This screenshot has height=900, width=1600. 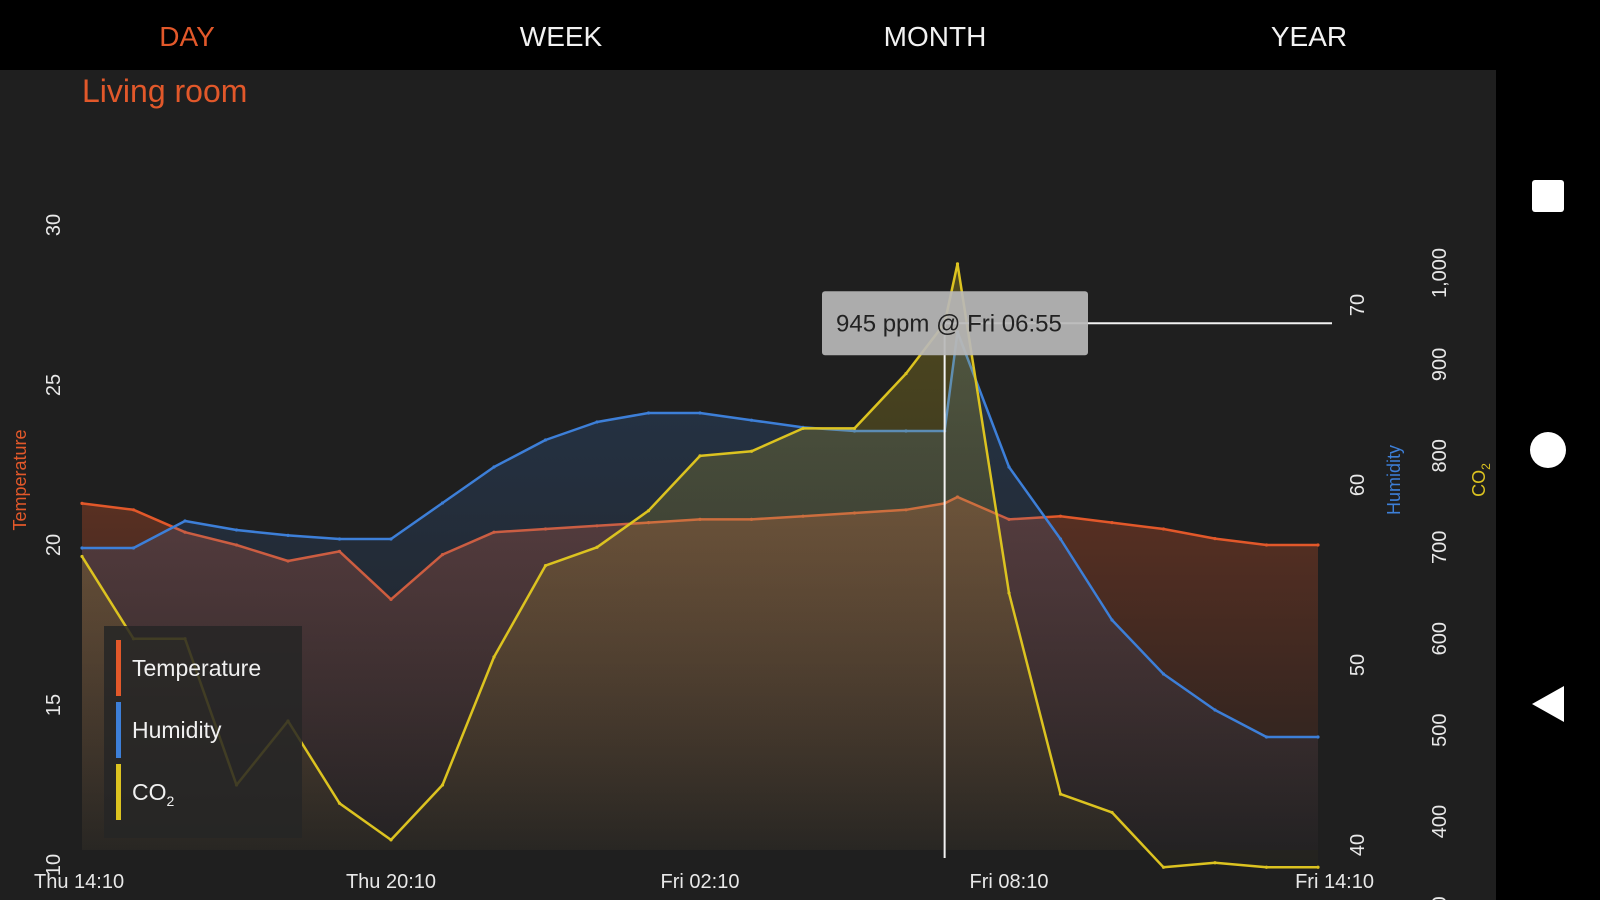 What do you see at coordinates (949, 323) in the screenshot?
I see `tooltip-text: 945 ppm @ Fri 06:55` at bounding box center [949, 323].